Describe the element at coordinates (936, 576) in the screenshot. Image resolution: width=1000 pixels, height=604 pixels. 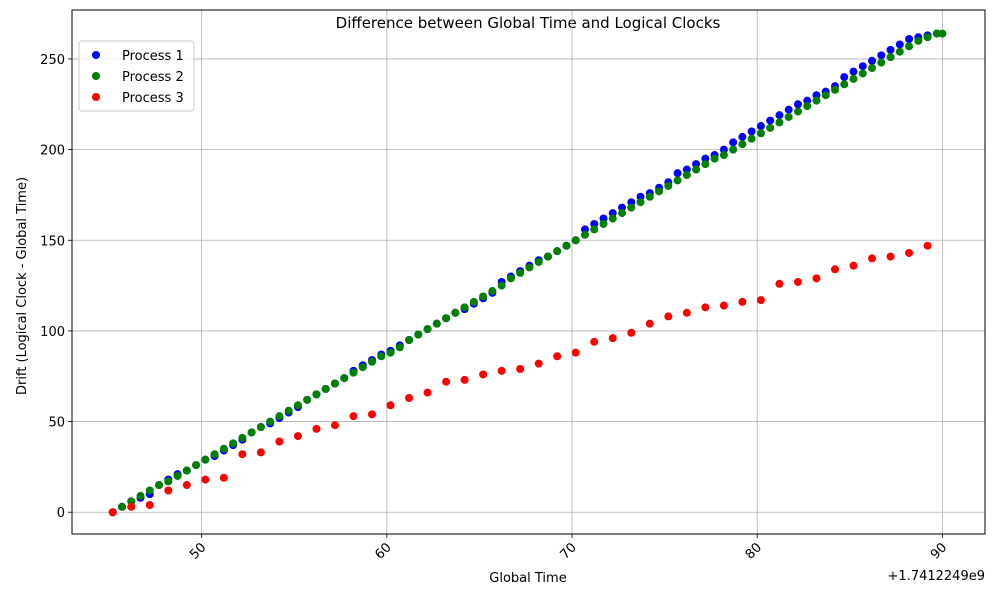
I see `x-axis-offset-label: +1.7412249e9` at that location.